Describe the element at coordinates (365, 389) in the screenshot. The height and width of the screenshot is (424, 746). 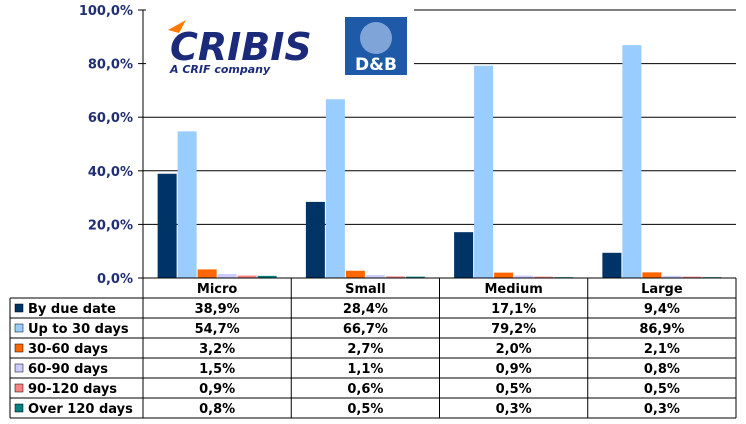
I see `data-label: 0,6%` at that location.